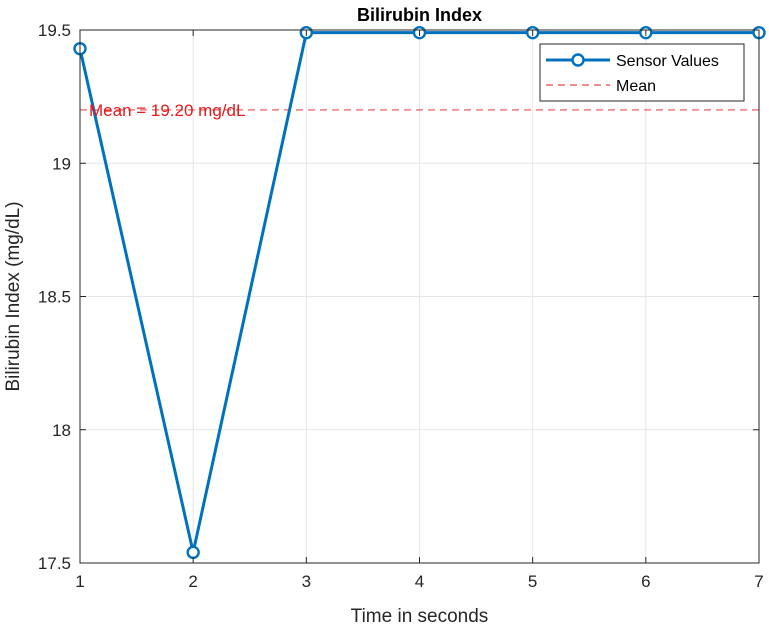 The image size is (769, 626). I want to click on x-tick-label: 1, so click(79, 581).